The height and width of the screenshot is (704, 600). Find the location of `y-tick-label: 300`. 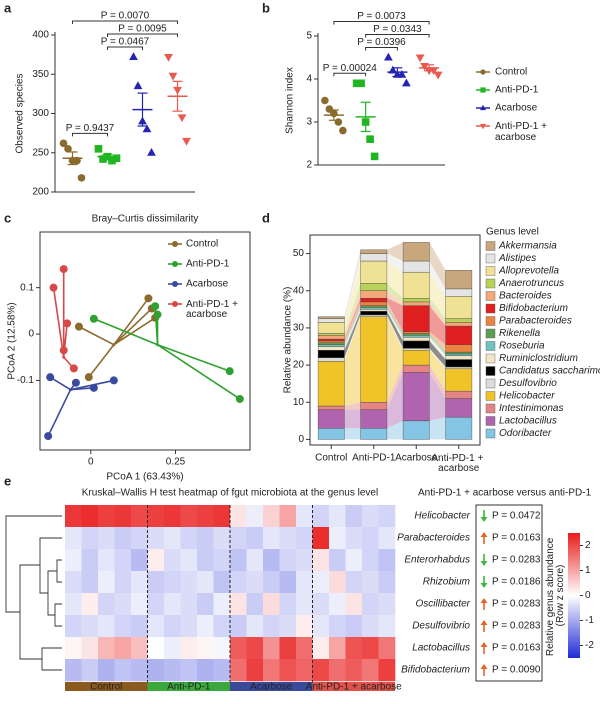

y-tick-label: 300 is located at coordinates (40, 113).